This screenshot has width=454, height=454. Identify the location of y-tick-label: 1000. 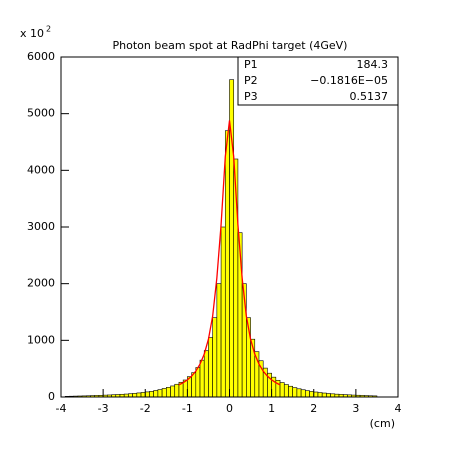
(41, 339).